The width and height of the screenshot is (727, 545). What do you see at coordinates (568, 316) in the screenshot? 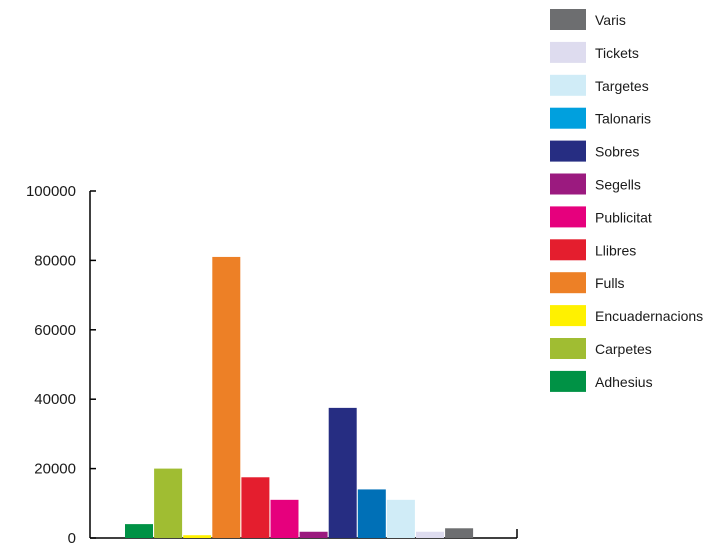
I see `legend-swatch-encuadernacions` at bounding box center [568, 316].